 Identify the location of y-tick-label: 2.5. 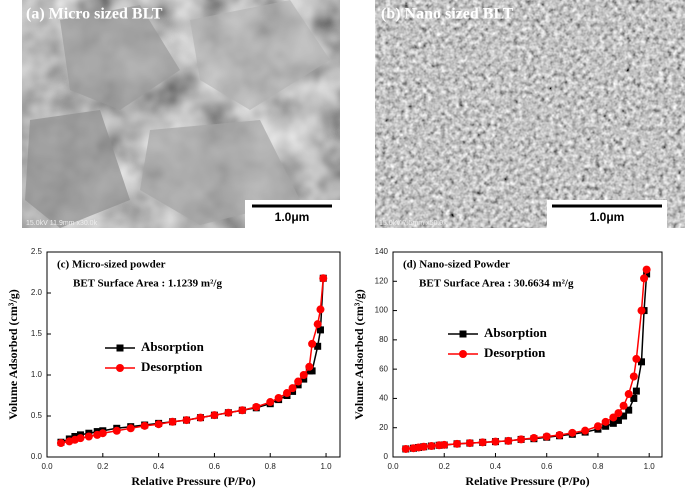
(37, 251).